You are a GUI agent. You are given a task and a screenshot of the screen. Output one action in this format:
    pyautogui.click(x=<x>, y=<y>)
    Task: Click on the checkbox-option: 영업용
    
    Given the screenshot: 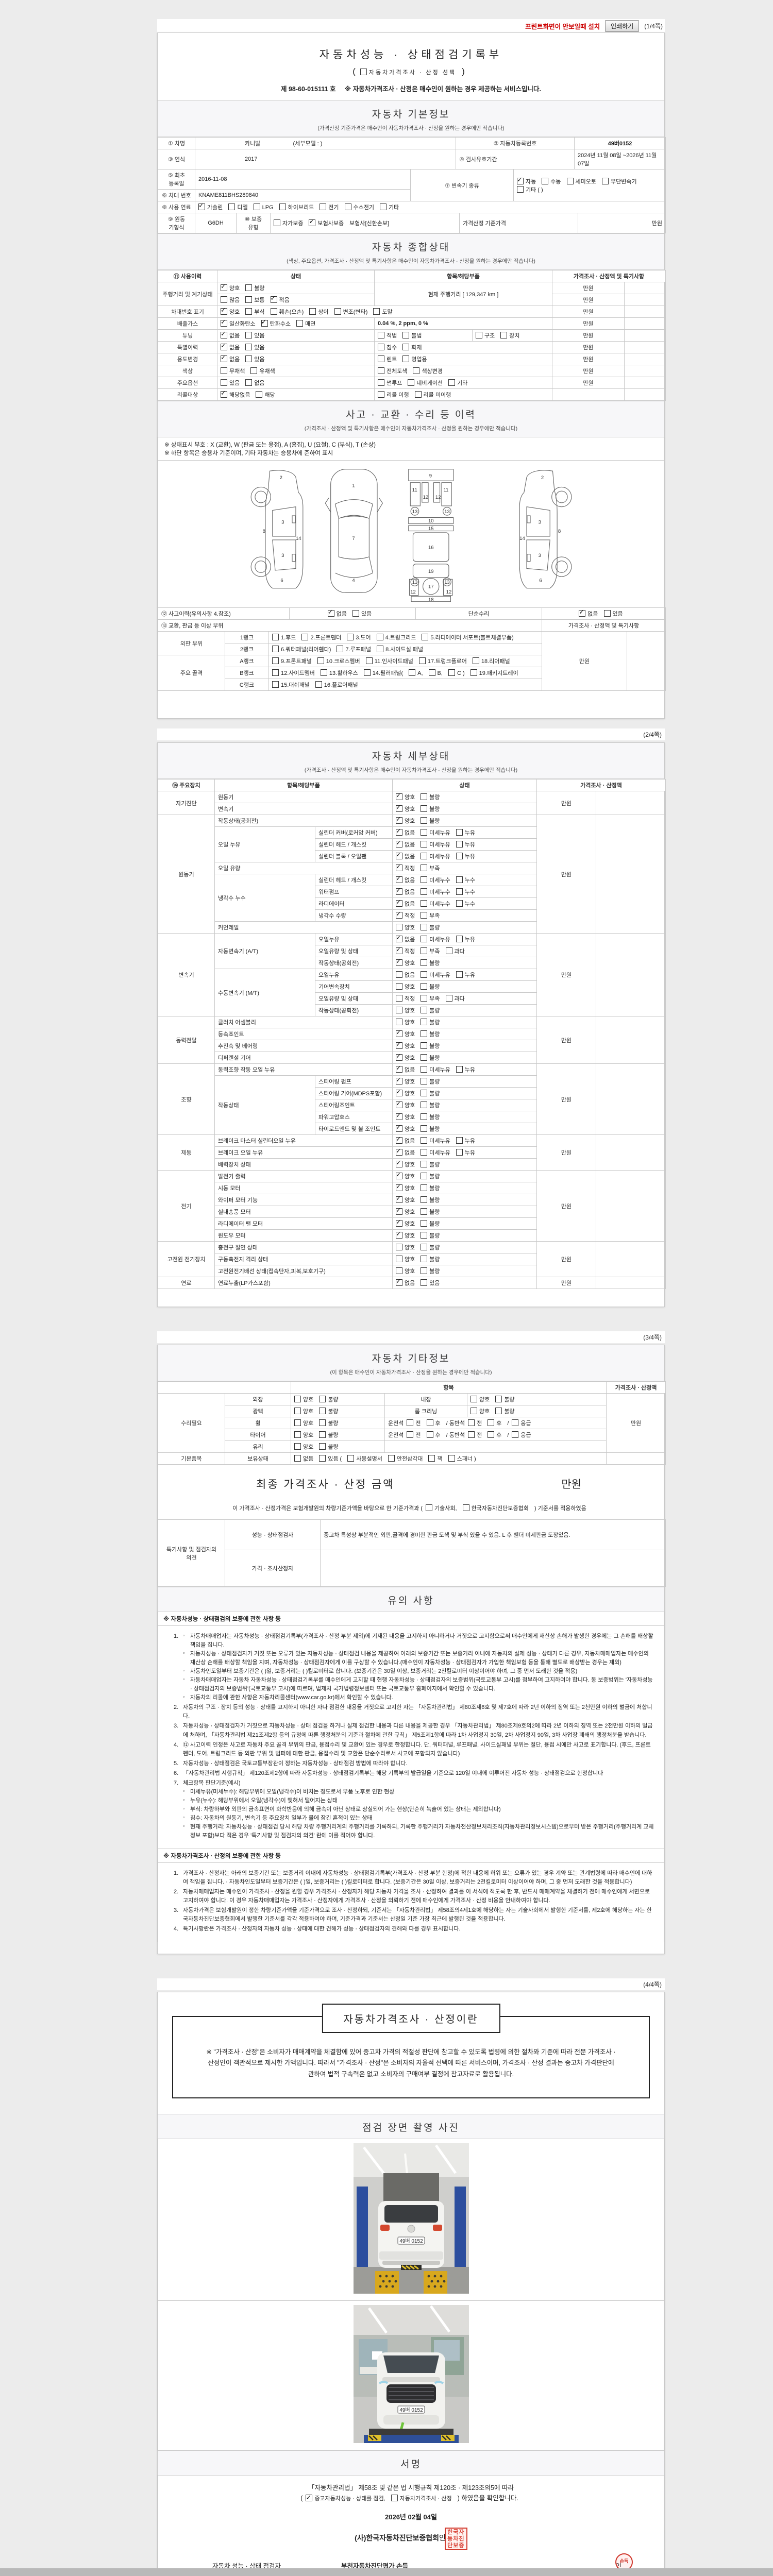 What is the action you would take?
    pyautogui.click(x=414, y=359)
    